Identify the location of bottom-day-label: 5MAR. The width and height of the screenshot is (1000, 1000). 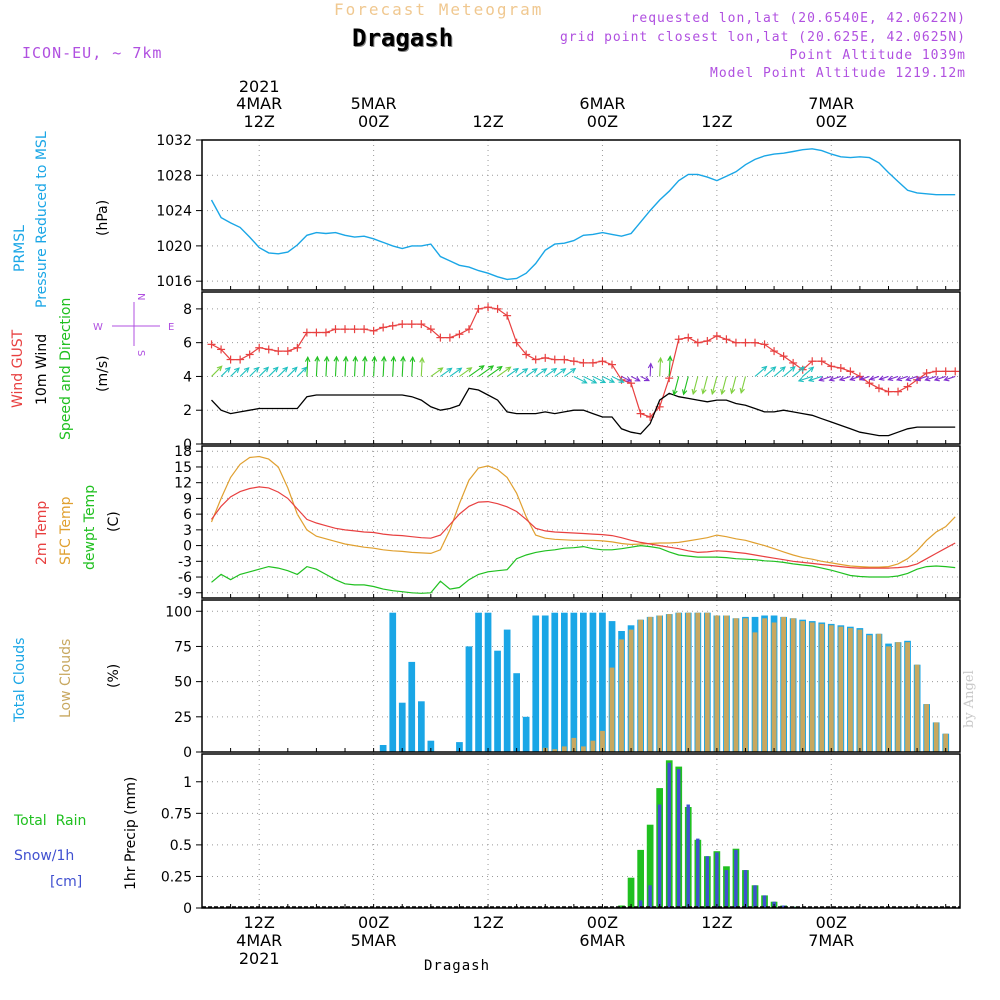
(374, 940).